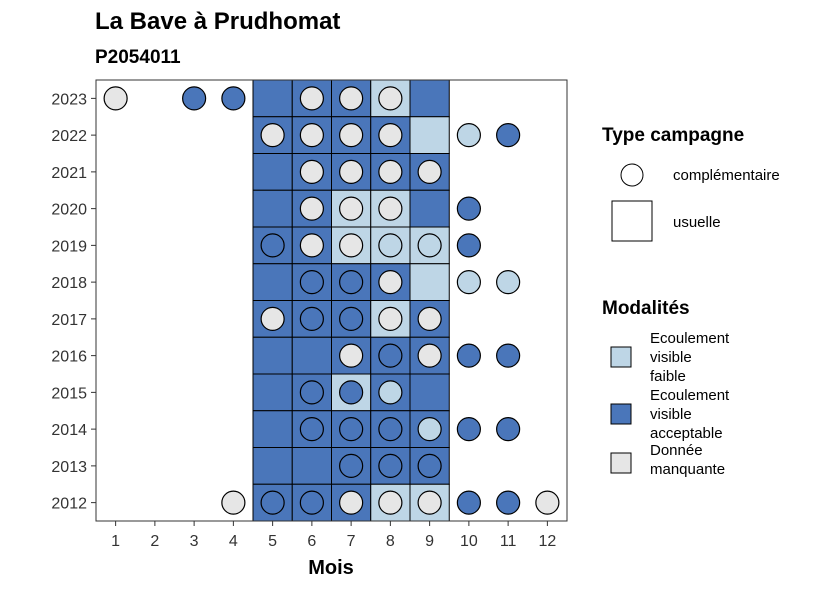  I want to click on legend-label-faible: Ecoulement, so click(690, 338).